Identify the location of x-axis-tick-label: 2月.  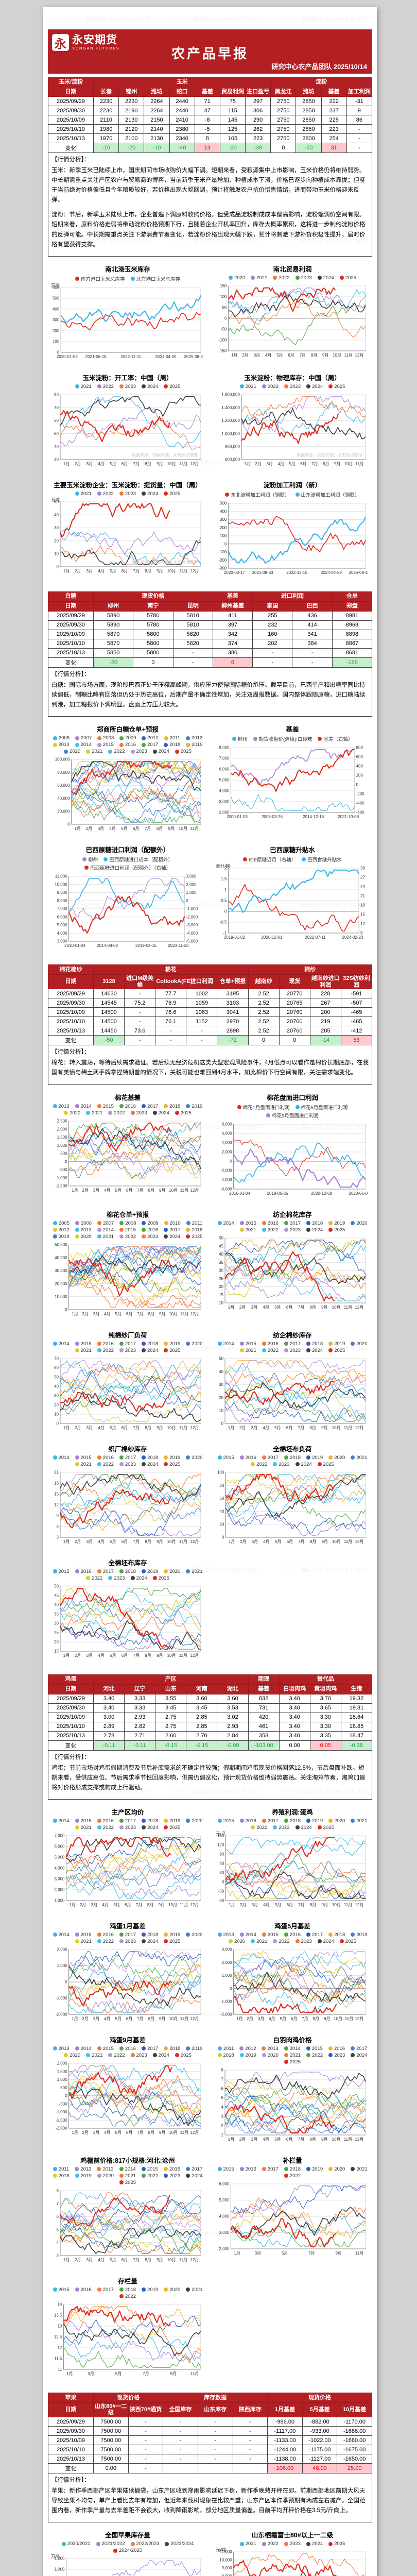
(78, 571).